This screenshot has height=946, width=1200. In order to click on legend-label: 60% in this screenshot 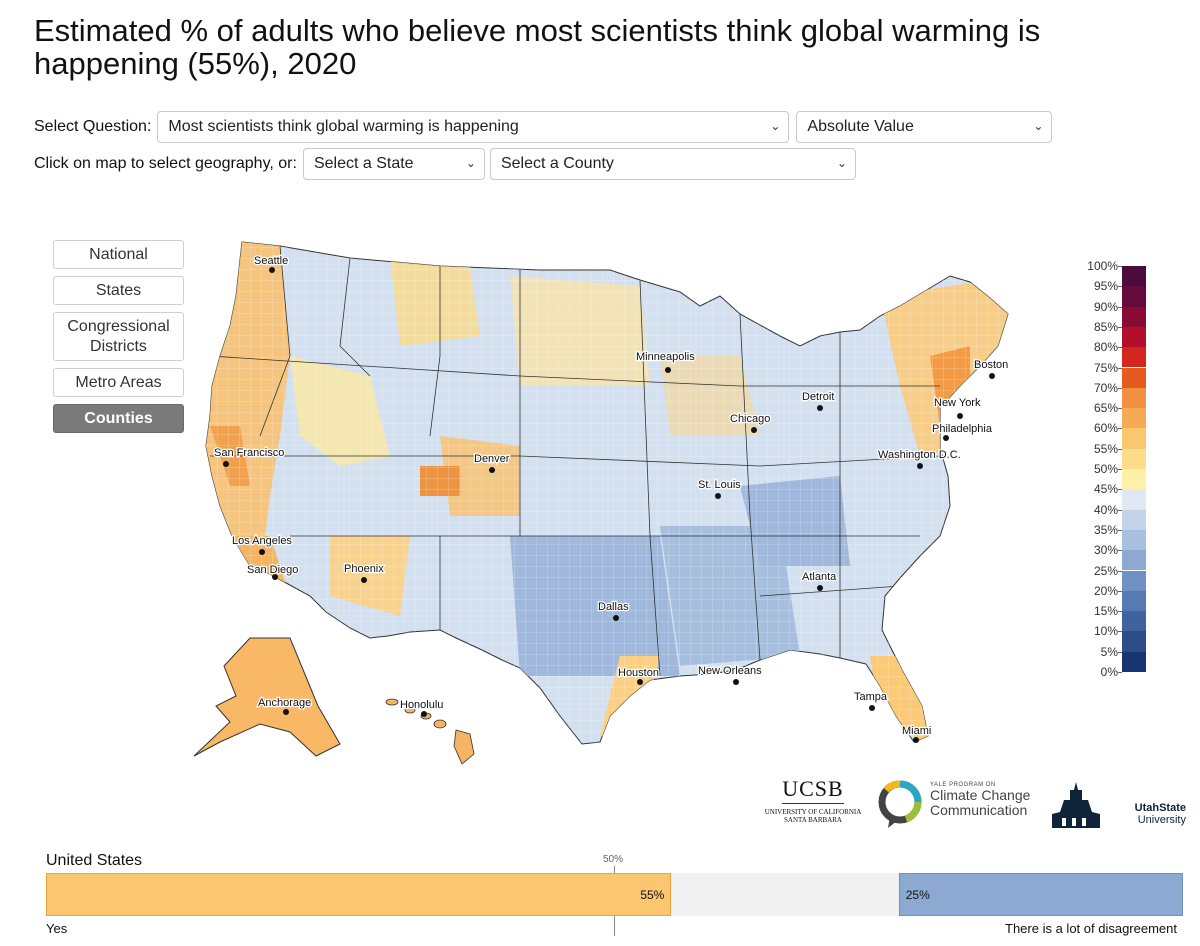, I will do `click(1105, 428)`.